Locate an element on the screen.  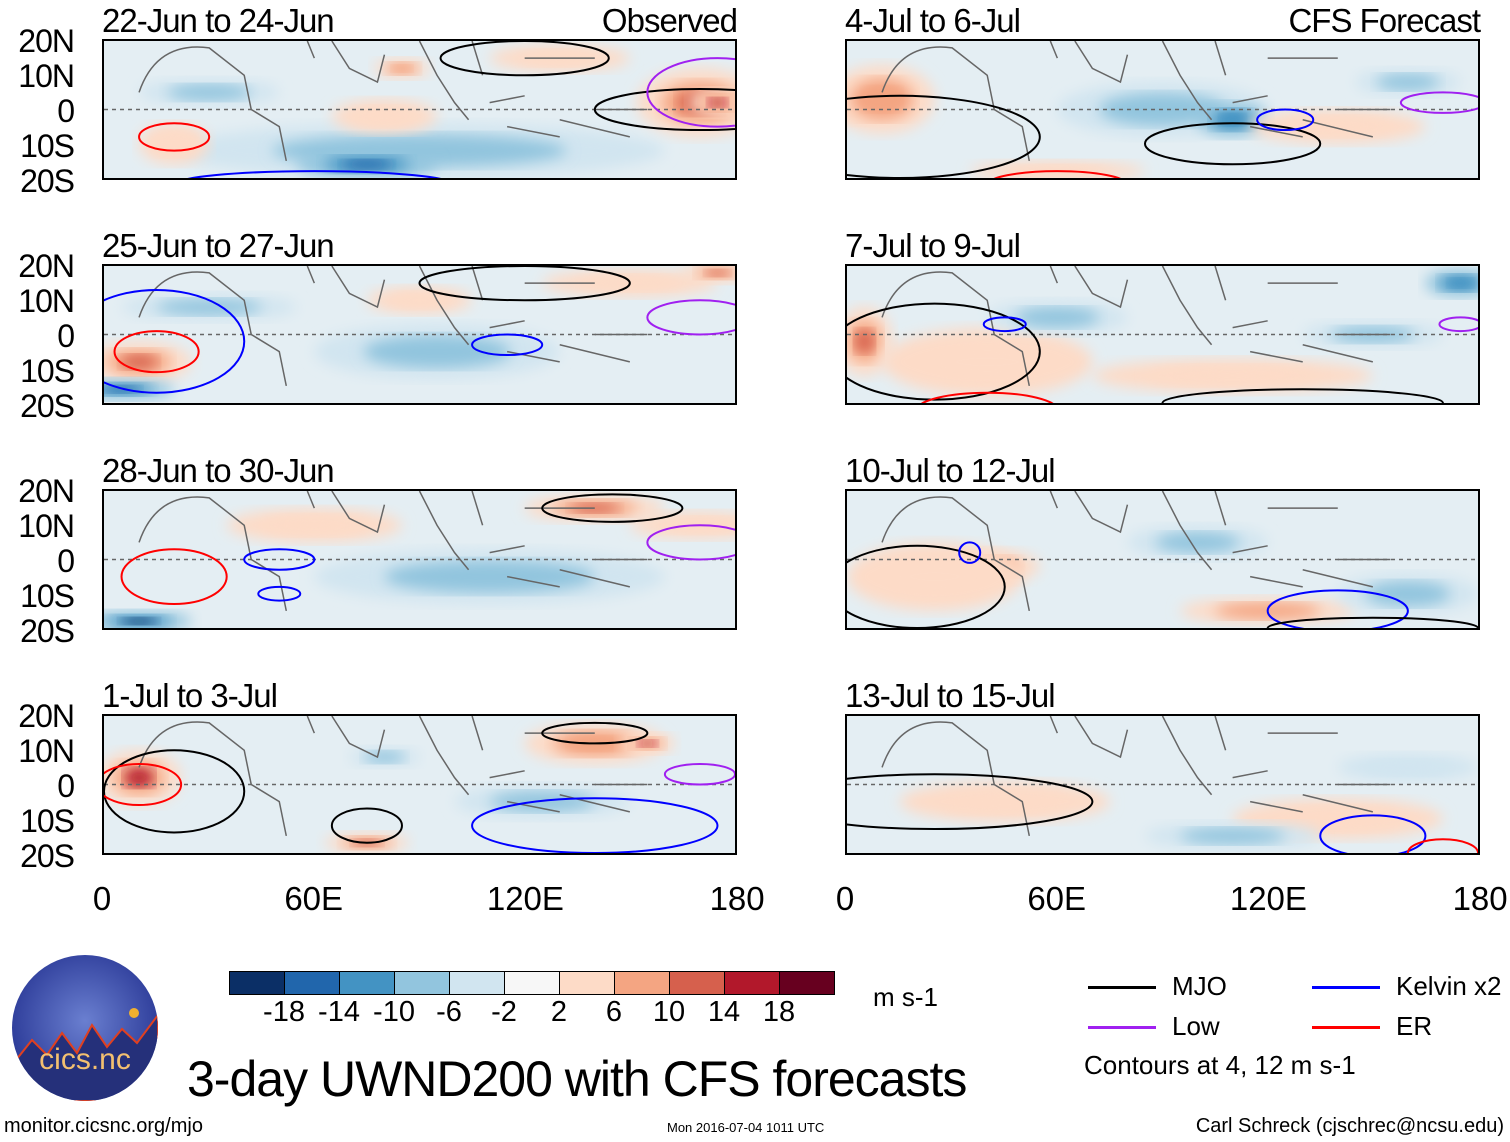
colorbar-tick-label: -14 is located at coordinates (339, 1012).